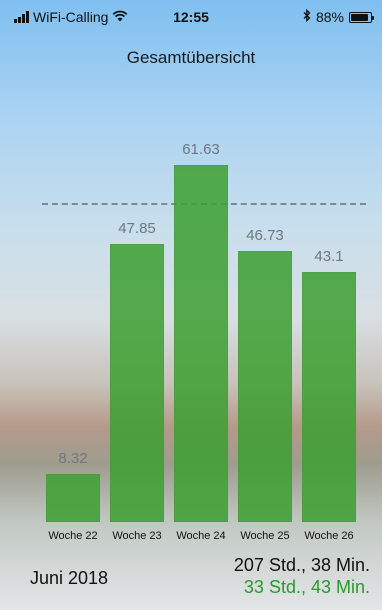 This screenshot has height=610, width=382. Describe the element at coordinates (307, 16) in the screenshot. I see `bluetooth-icon` at that location.